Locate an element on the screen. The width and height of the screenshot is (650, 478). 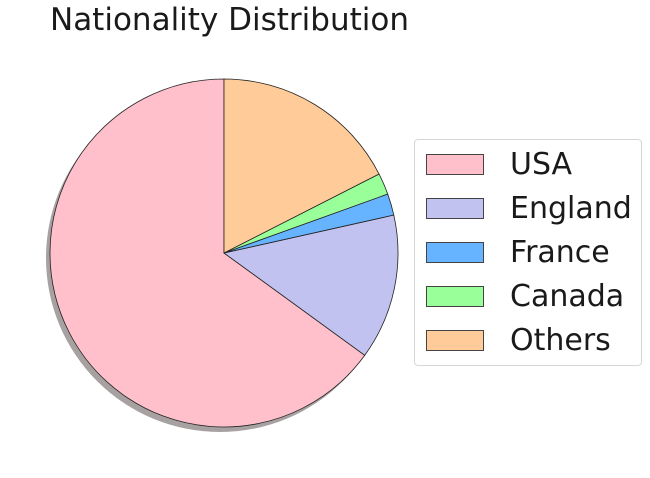
legend-swatch-england is located at coordinates (455, 208).